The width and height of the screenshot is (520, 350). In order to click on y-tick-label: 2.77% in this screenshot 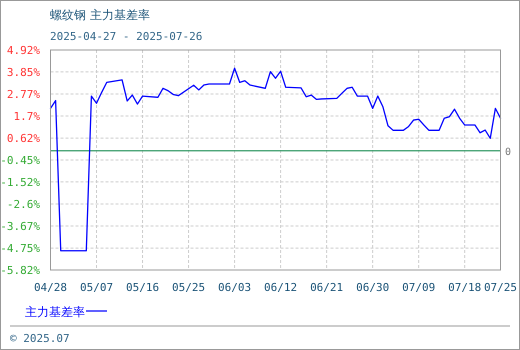, I will do `click(23, 95)`.